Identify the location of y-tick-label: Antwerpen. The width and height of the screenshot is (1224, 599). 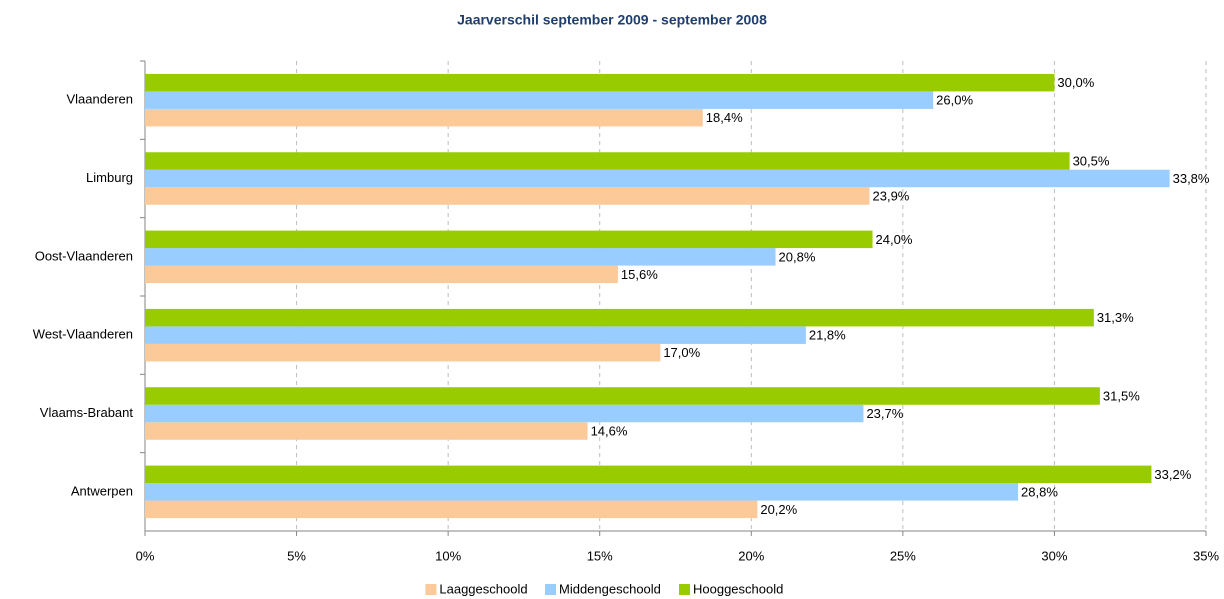
(102, 490).